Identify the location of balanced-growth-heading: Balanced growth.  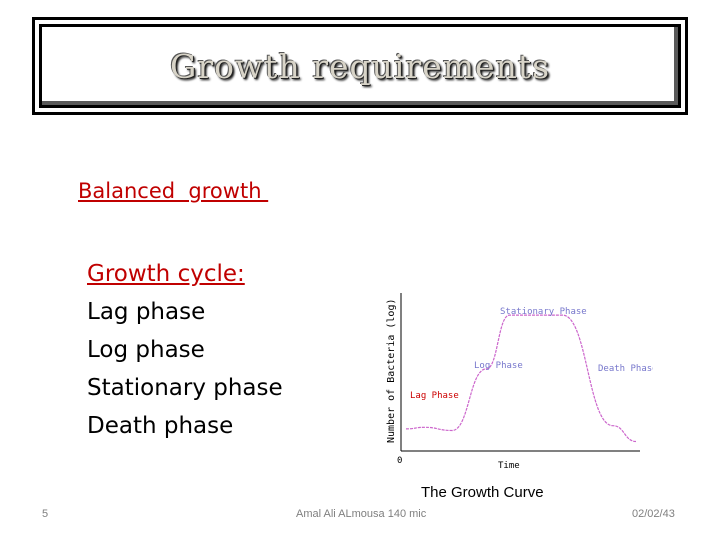
(173, 191).